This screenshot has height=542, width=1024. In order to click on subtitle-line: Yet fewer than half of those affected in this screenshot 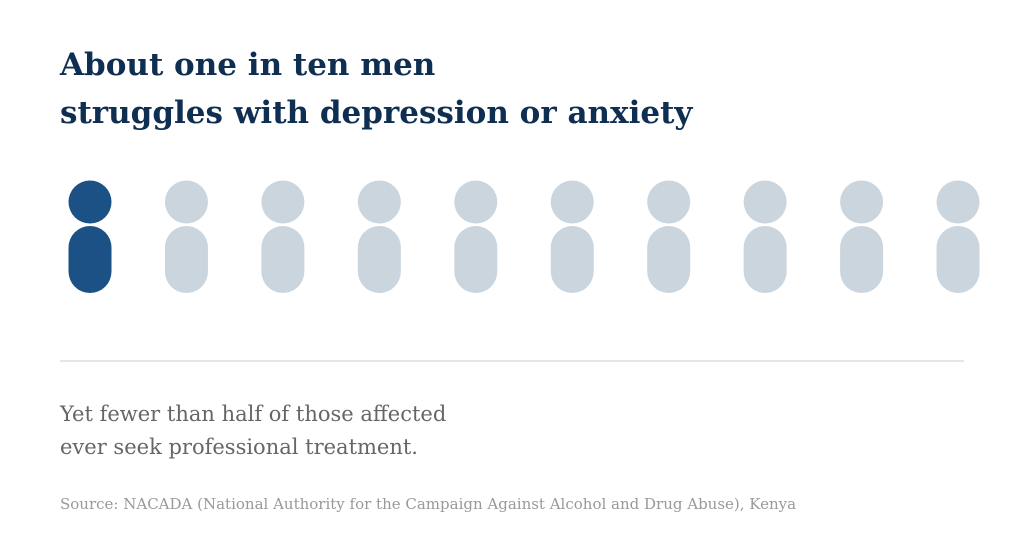, I will do `click(252, 414)`.